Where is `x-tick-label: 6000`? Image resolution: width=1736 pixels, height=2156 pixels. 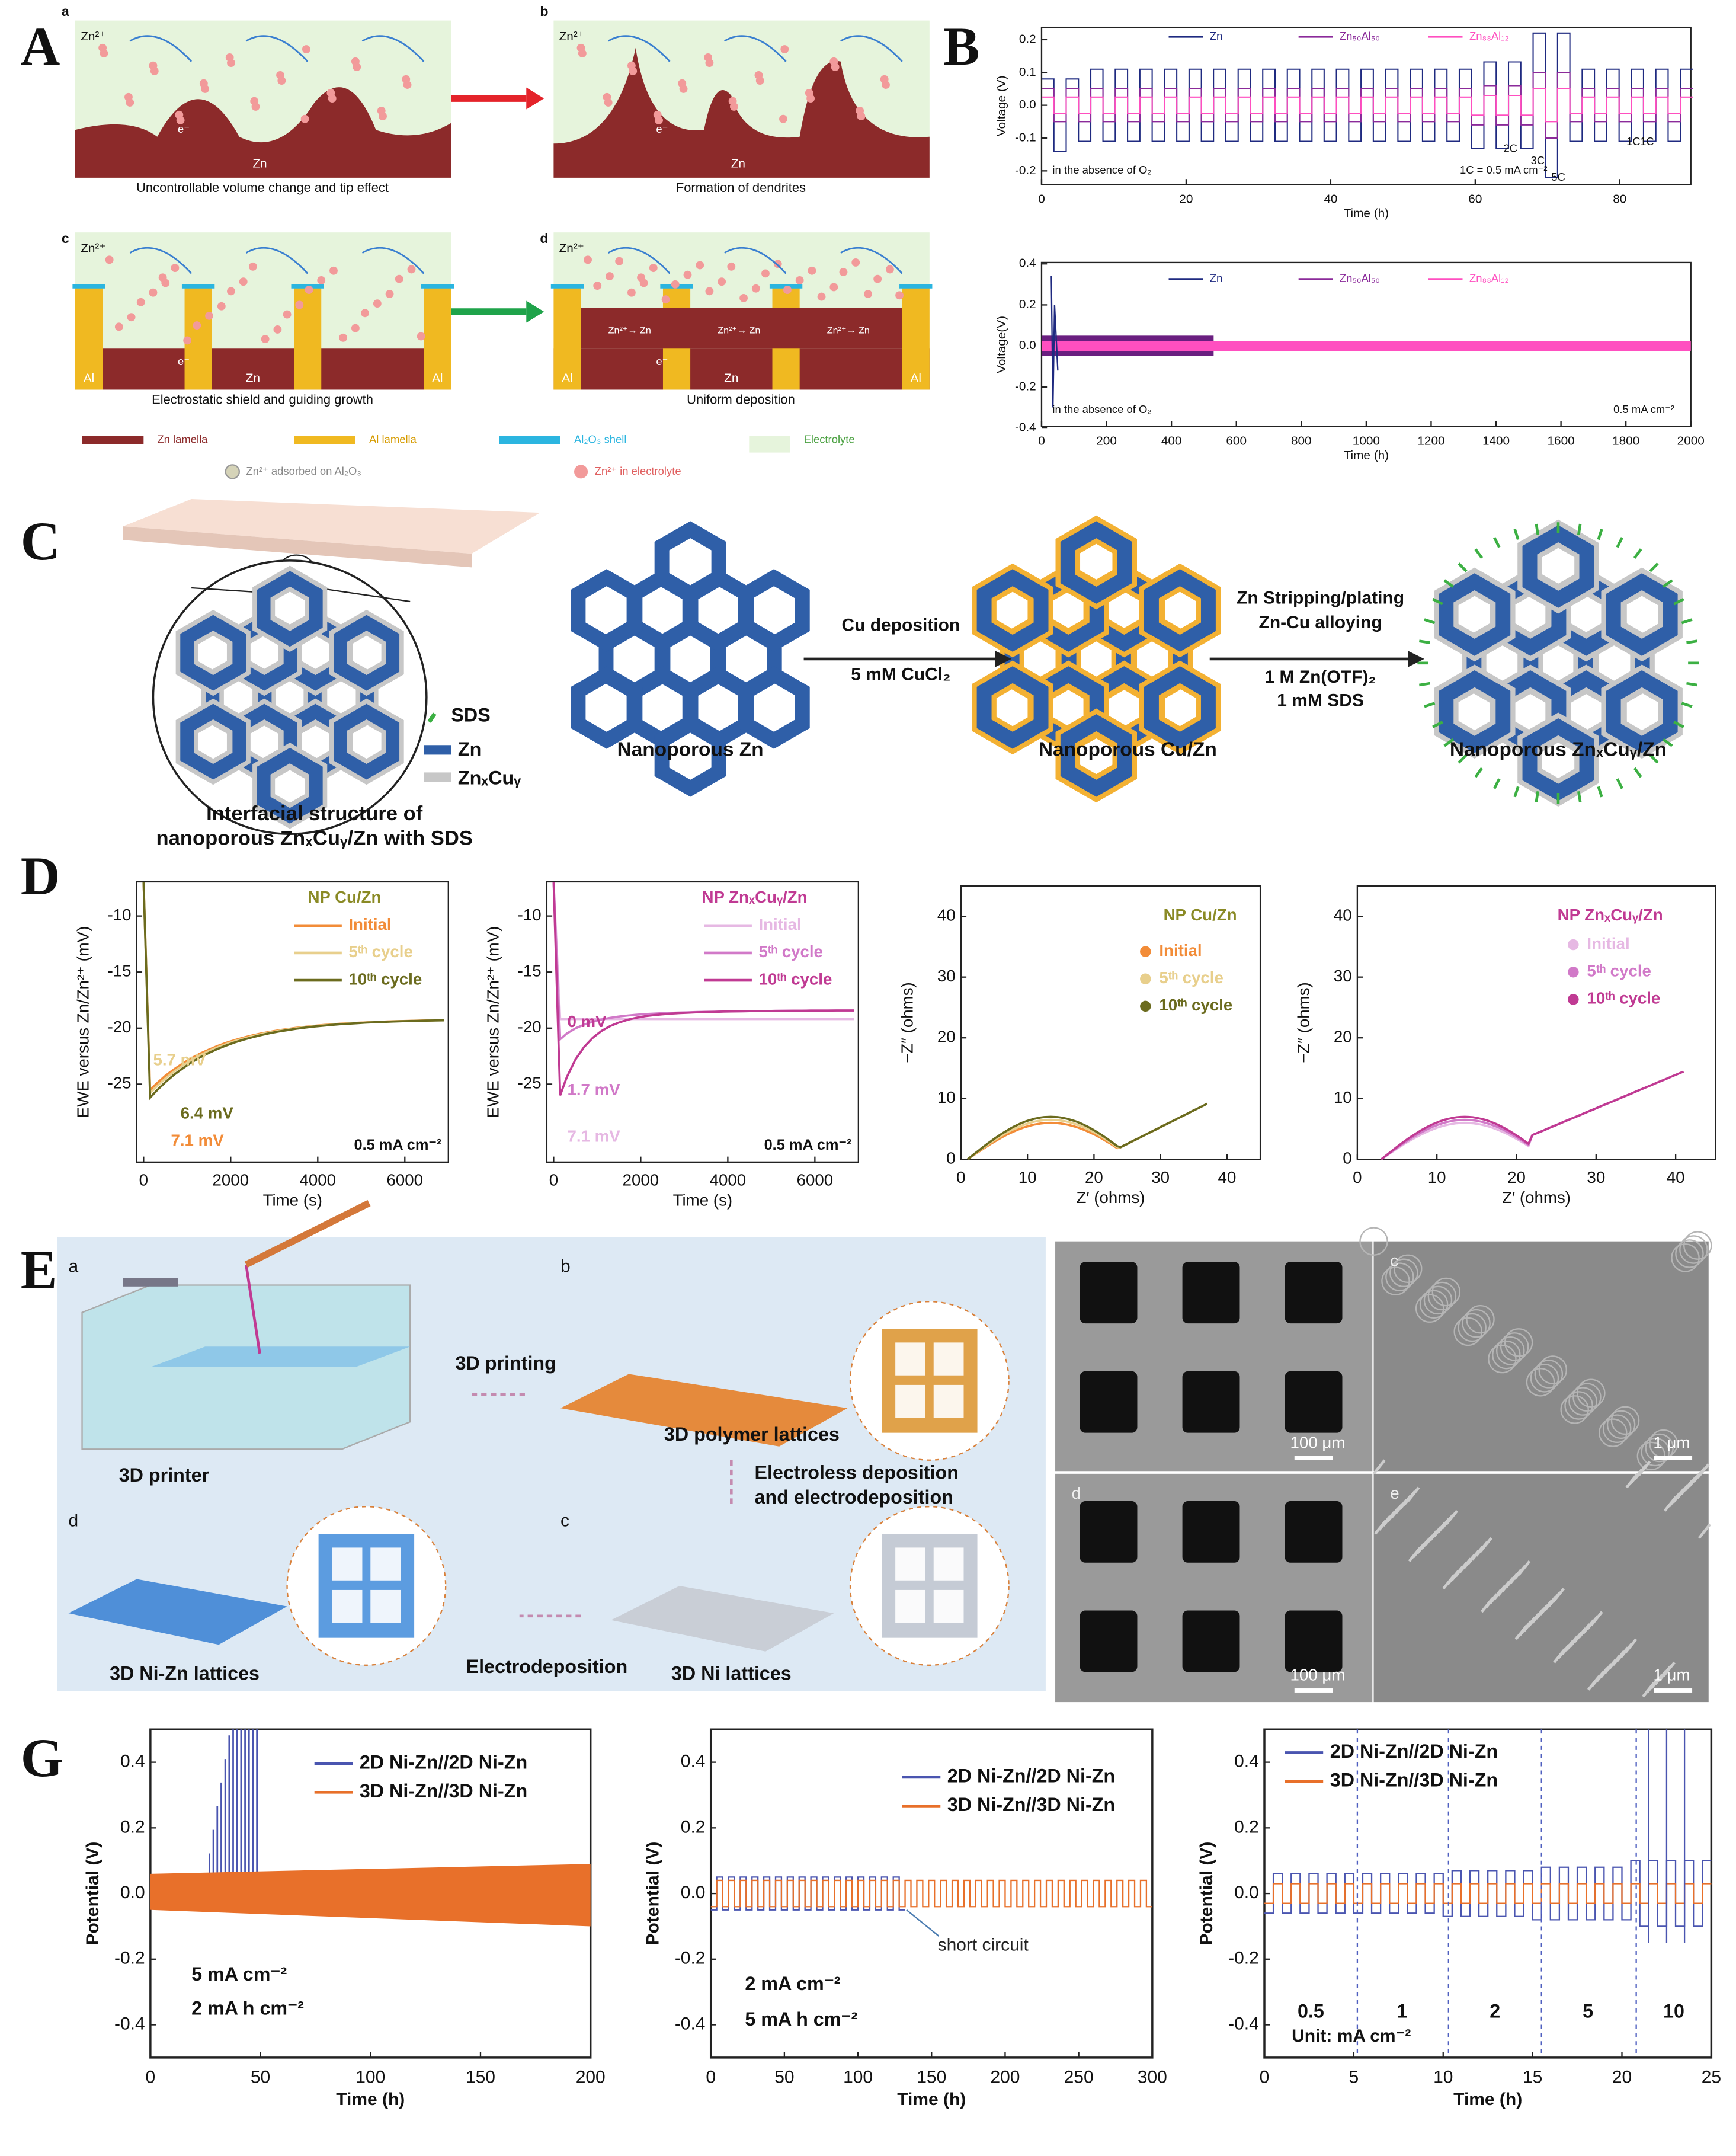
x-tick-label: 6000 is located at coordinates (815, 1180).